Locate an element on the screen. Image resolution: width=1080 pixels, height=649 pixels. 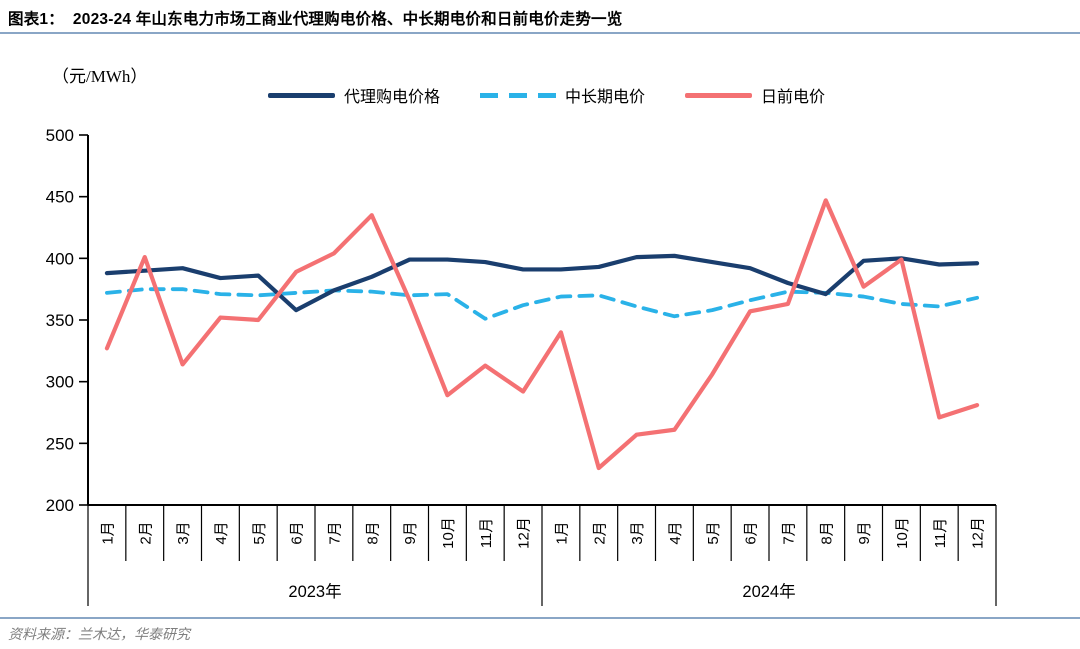
footer-divider is located at coordinates (540, 618).